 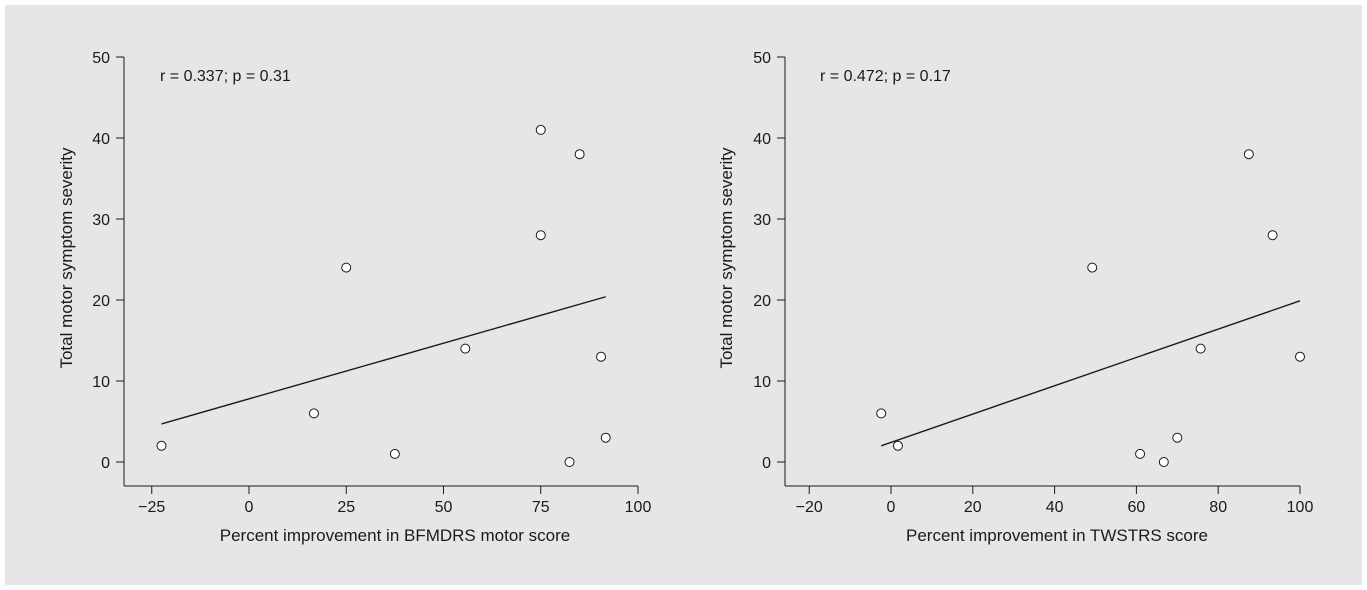 What do you see at coordinates (1137, 507) in the screenshot?
I see `x-tick-label: 60` at bounding box center [1137, 507].